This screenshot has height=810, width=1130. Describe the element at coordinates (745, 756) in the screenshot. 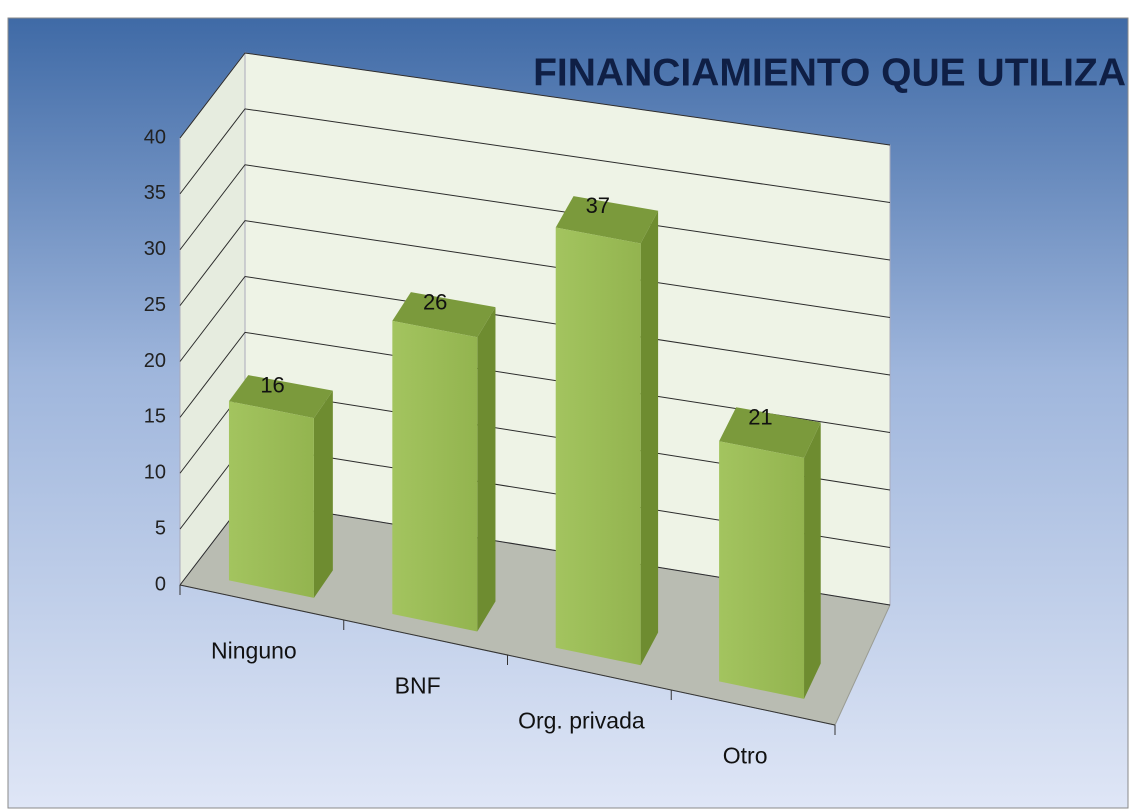

I see `x-tick-label: Otro` at that location.